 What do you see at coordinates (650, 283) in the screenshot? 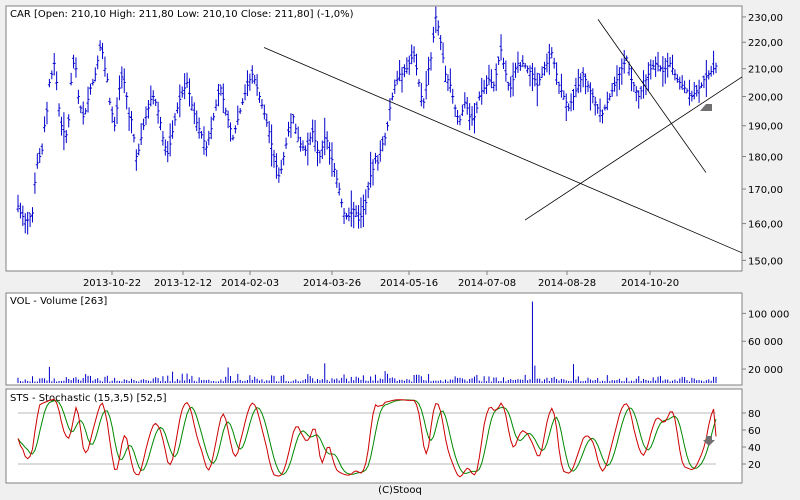
I see `price-x-tick-label: 2014-10-20` at bounding box center [650, 283].